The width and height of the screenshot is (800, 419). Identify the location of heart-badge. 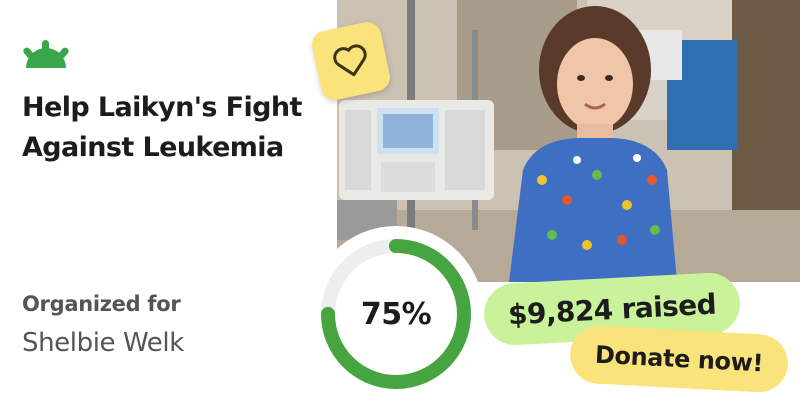
(351, 61).